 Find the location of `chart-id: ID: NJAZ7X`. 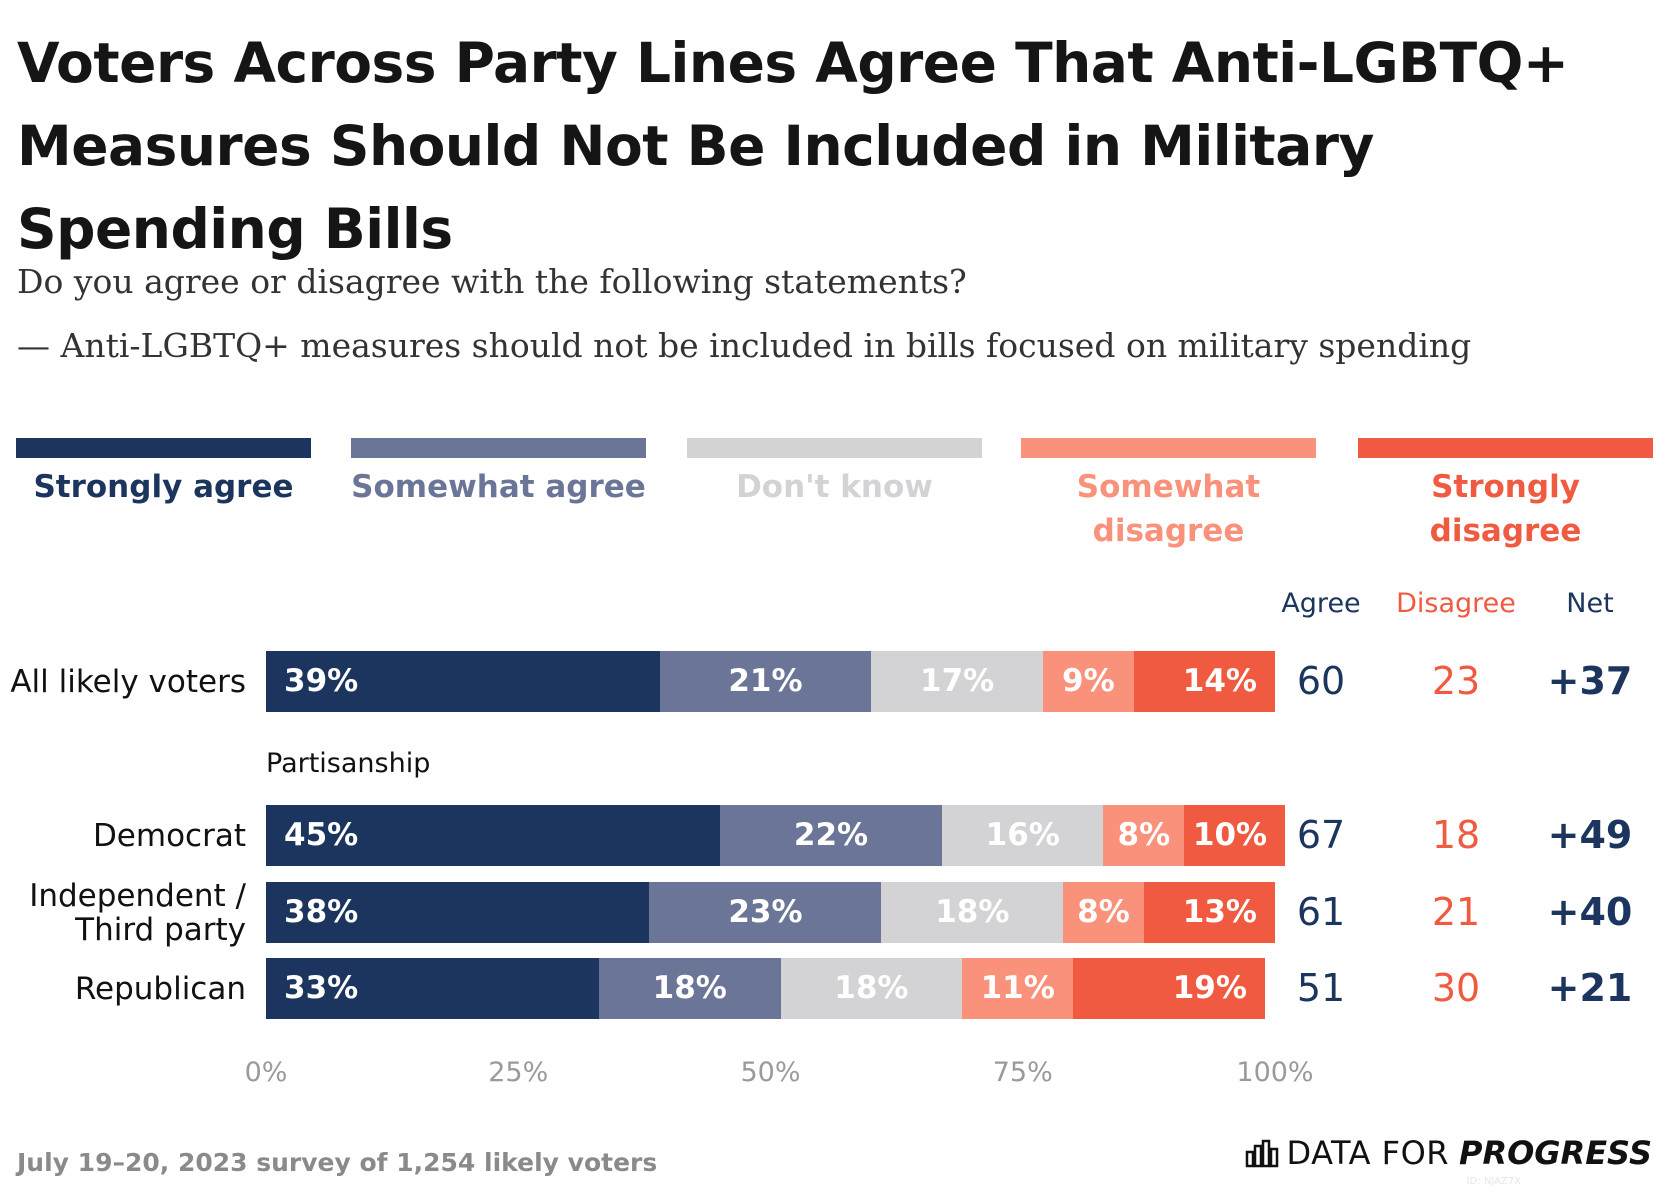

chart-id: ID: NJAZ7X is located at coordinates (1493, 1181).